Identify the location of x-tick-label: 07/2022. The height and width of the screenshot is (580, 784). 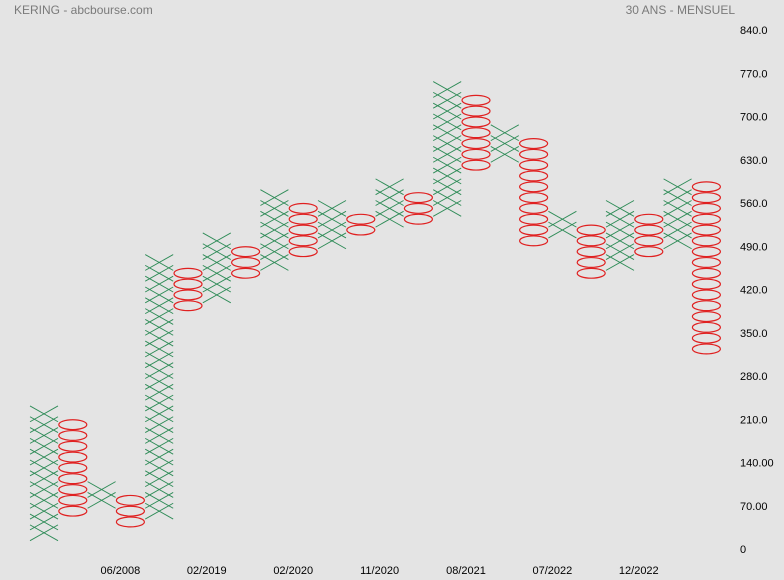
(553, 571).